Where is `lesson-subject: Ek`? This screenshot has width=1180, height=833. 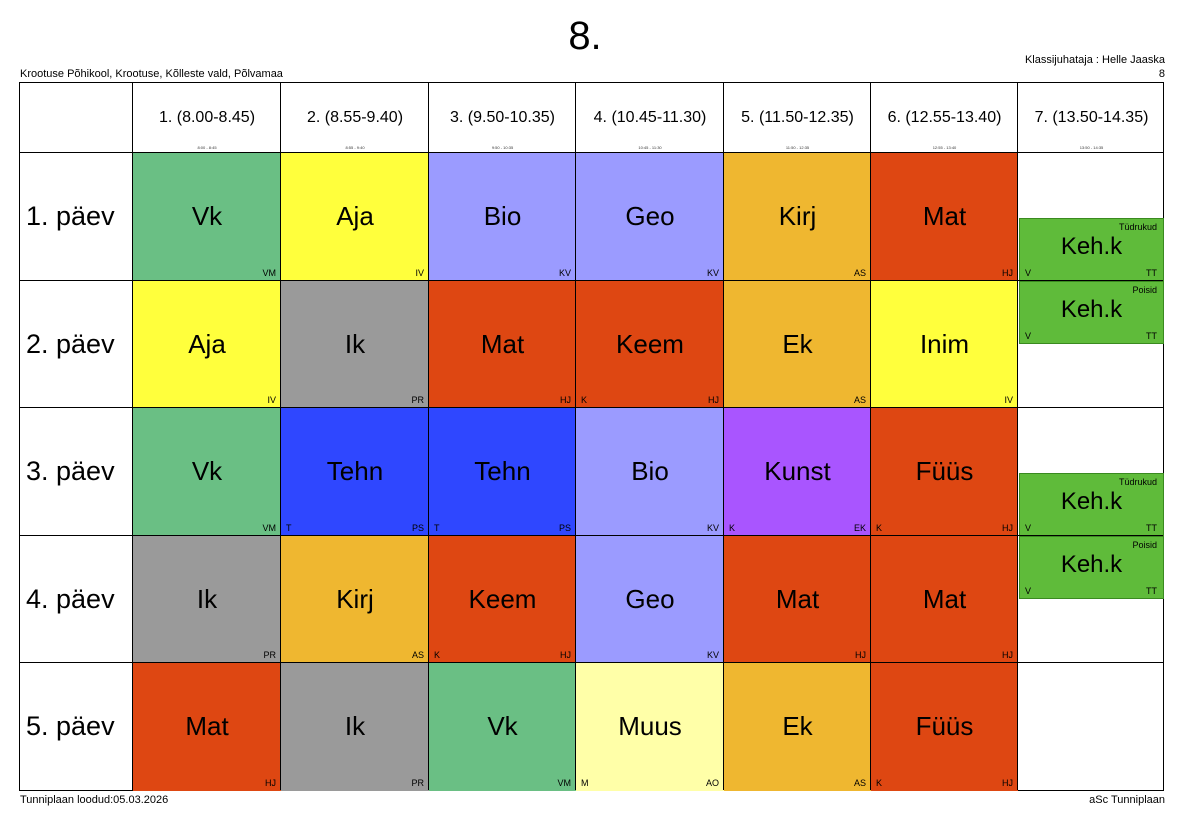
lesson-subject: Ek is located at coordinates (797, 726).